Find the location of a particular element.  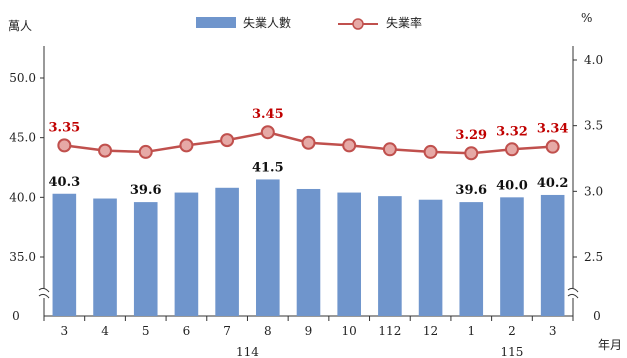

x-axis-tick-label: 6 is located at coordinates (187, 331).